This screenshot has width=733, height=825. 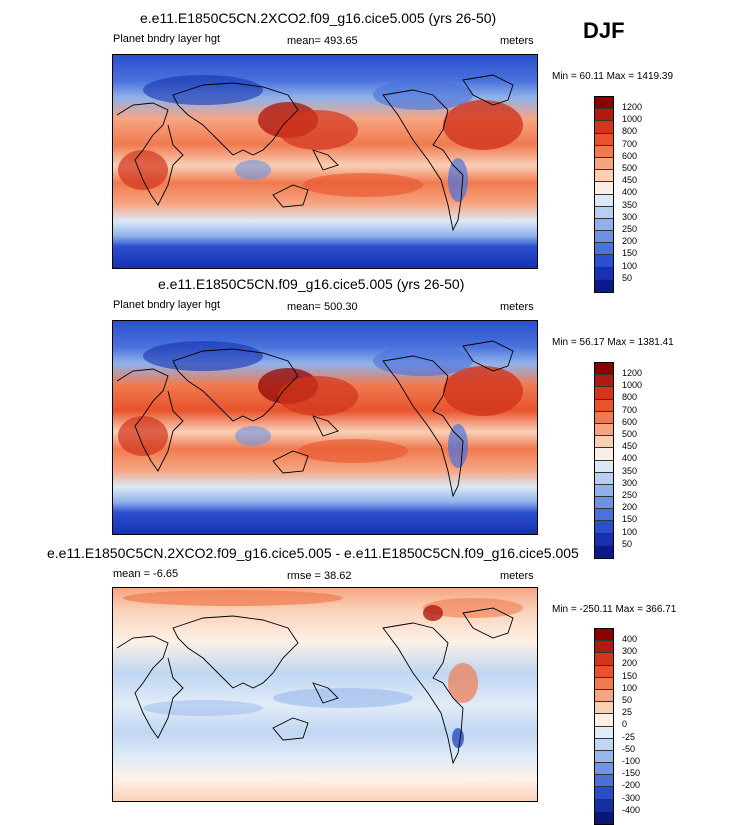 I want to click on panel-3-tick: 0, so click(x=625, y=724).